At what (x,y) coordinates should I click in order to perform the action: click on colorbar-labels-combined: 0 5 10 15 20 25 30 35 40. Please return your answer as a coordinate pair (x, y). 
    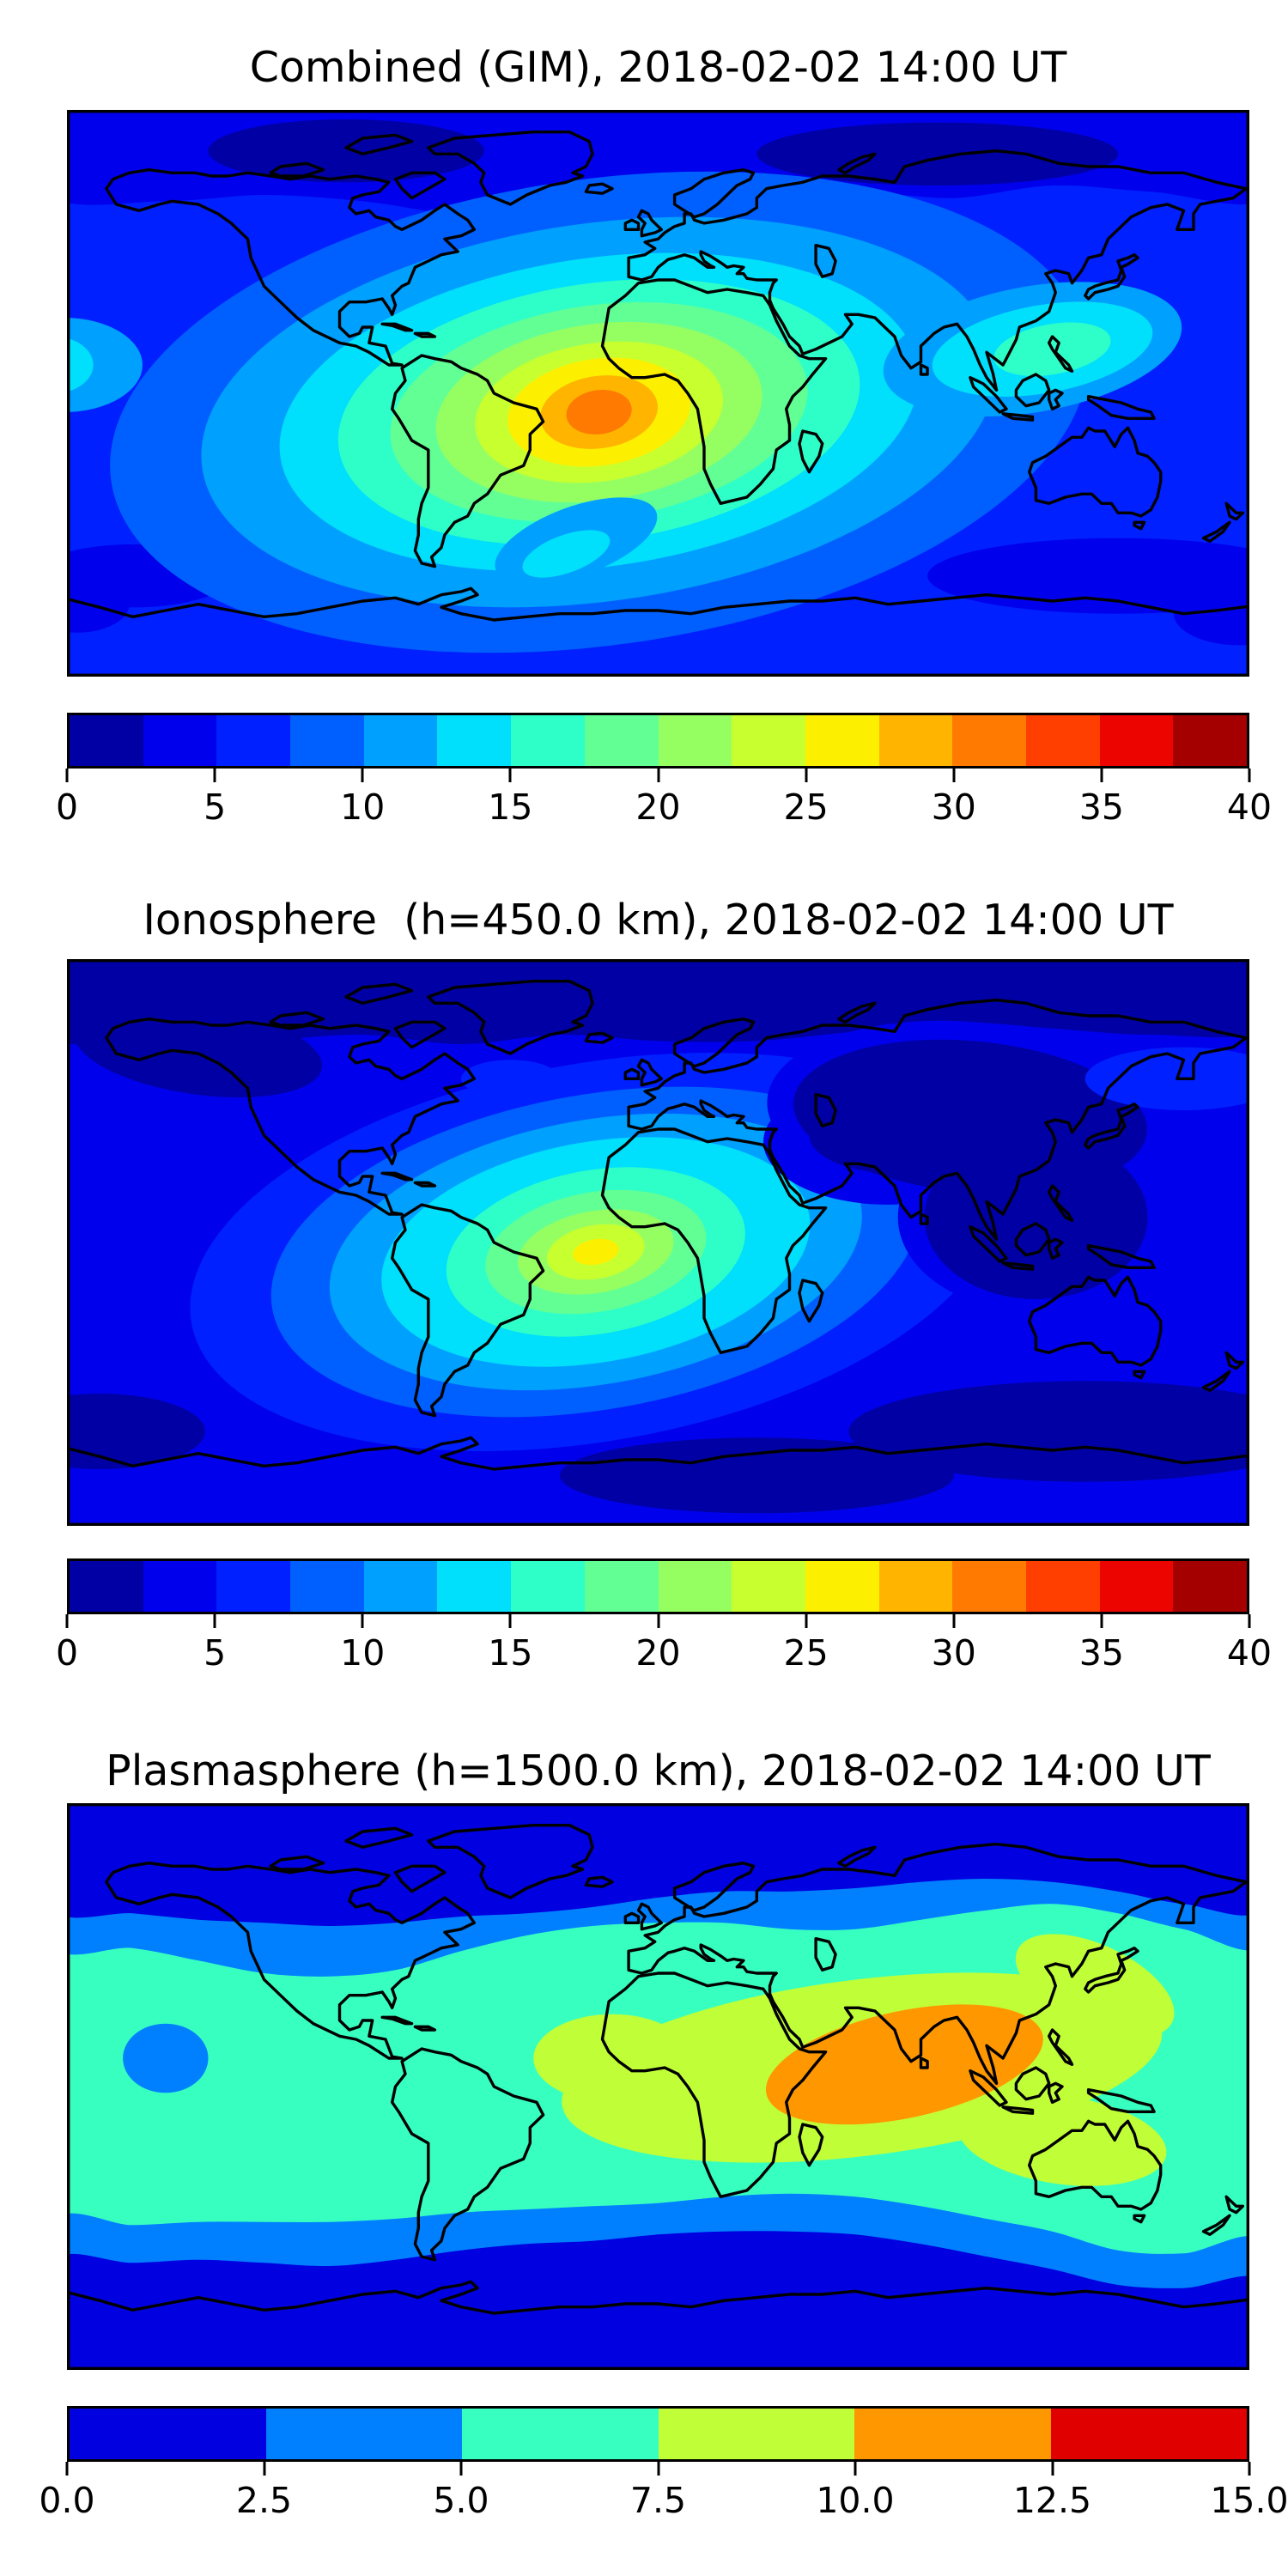
    Looking at the image, I should click on (664, 809).